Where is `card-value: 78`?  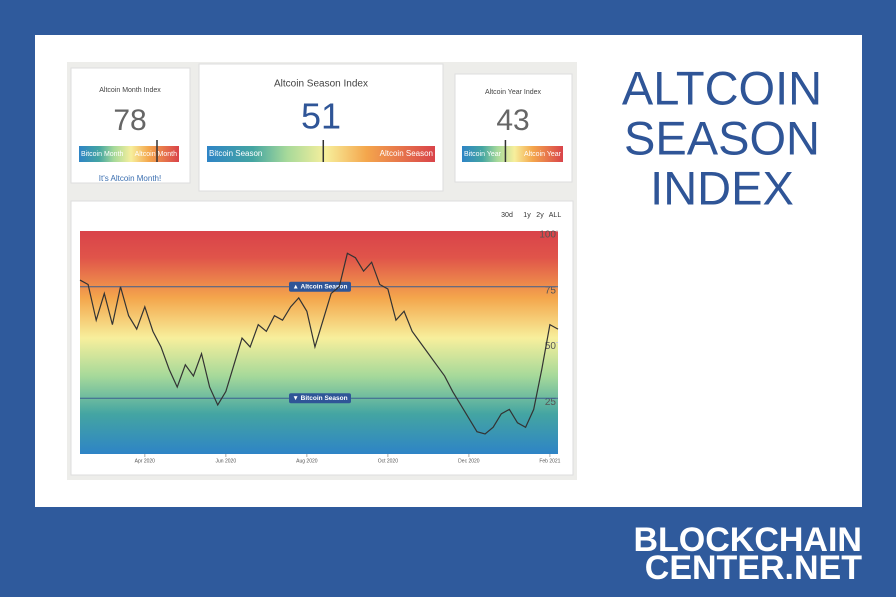 card-value: 78 is located at coordinates (129, 120).